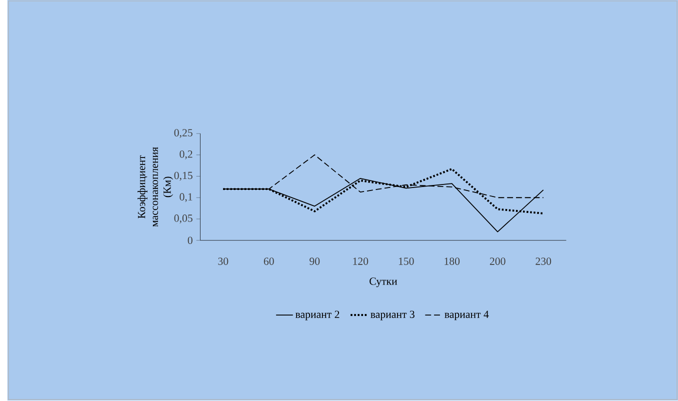  I want to click on x-tick-label: 150, so click(406, 262).